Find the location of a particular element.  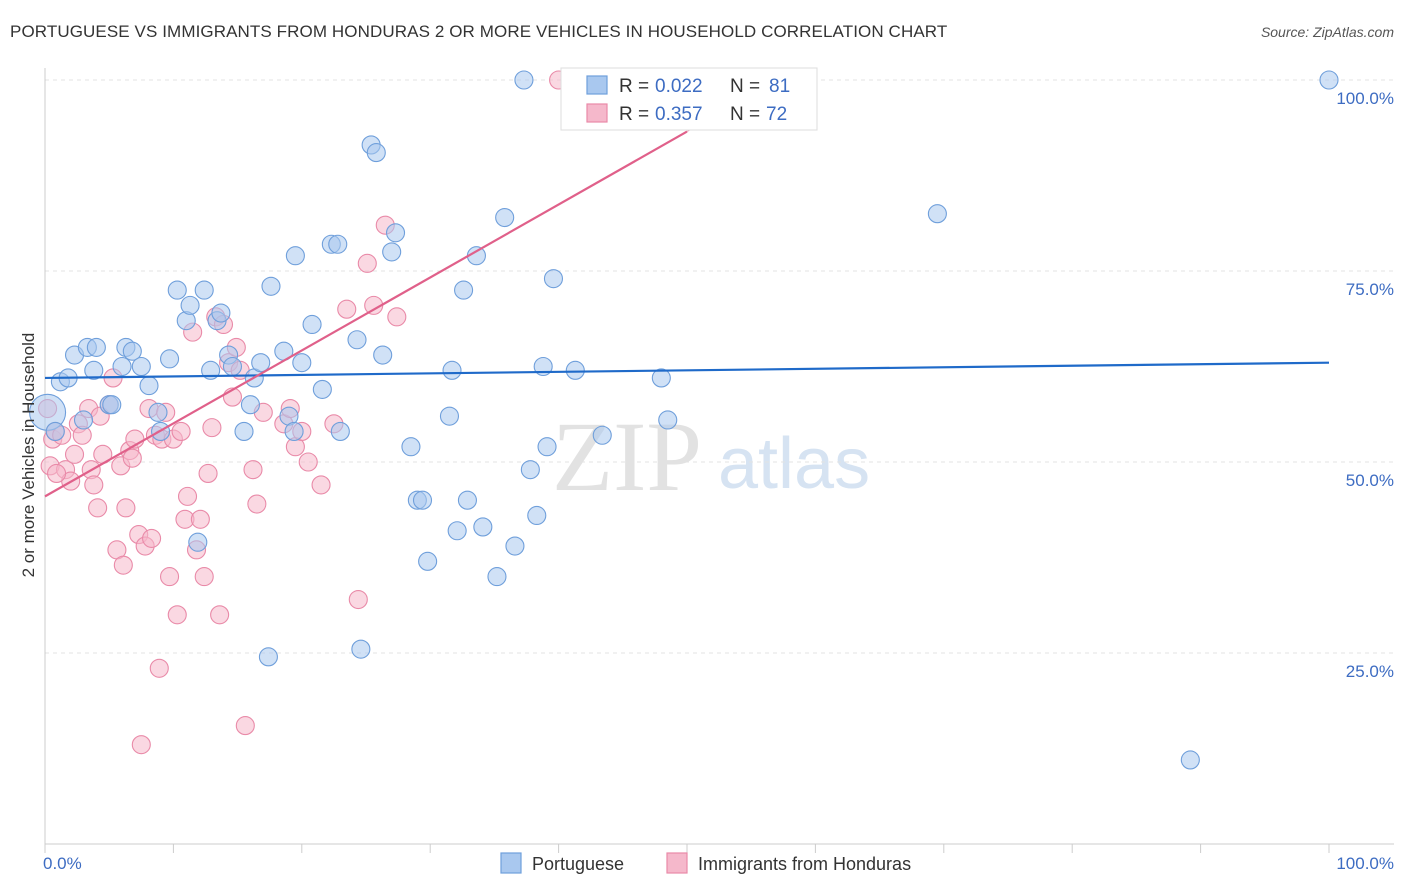

y-tick-label-50: 50.0% is located at coordinates (1370, 480).